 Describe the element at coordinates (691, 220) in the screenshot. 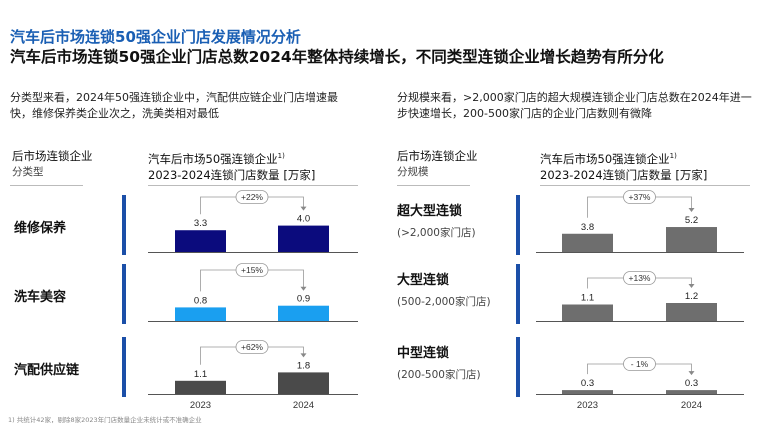

I see `data-label: 5.2` at that location.